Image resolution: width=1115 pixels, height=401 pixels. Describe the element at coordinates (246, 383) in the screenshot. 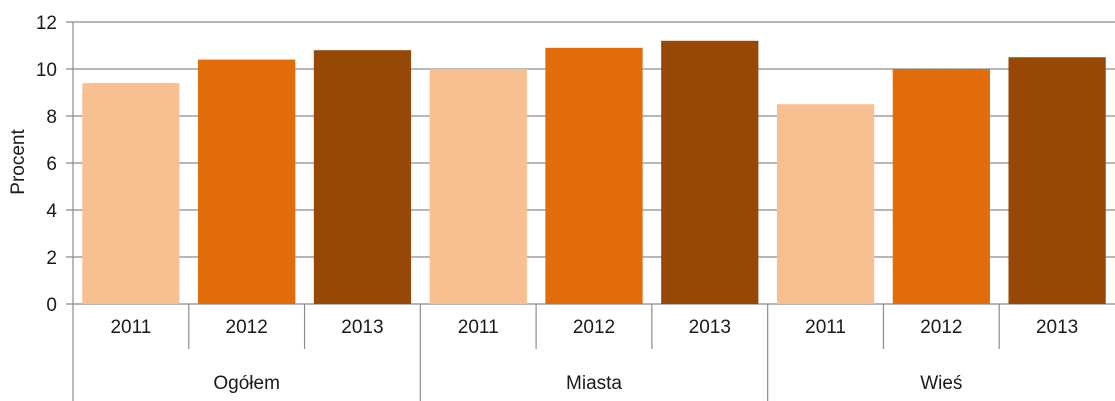

I see `x-group-label: Ogółem` at that location.